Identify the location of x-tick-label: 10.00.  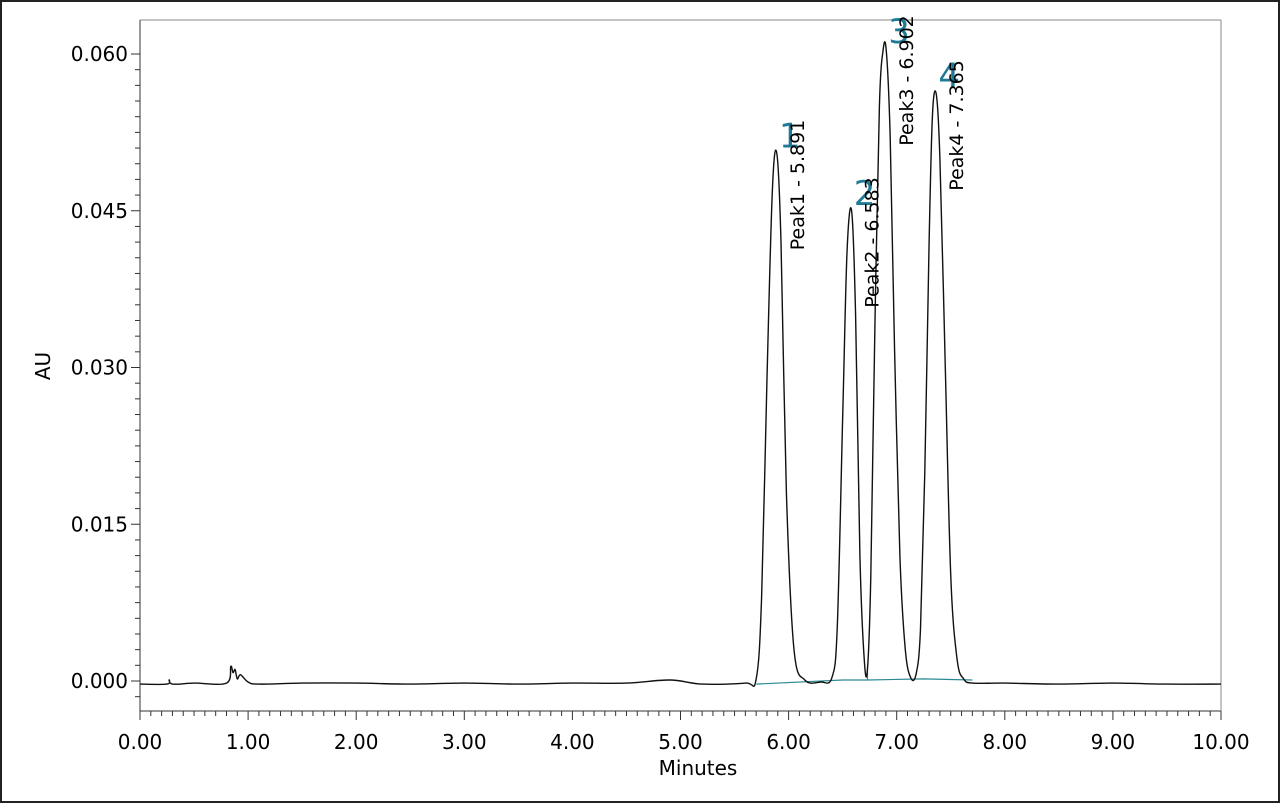
(1220, 742).